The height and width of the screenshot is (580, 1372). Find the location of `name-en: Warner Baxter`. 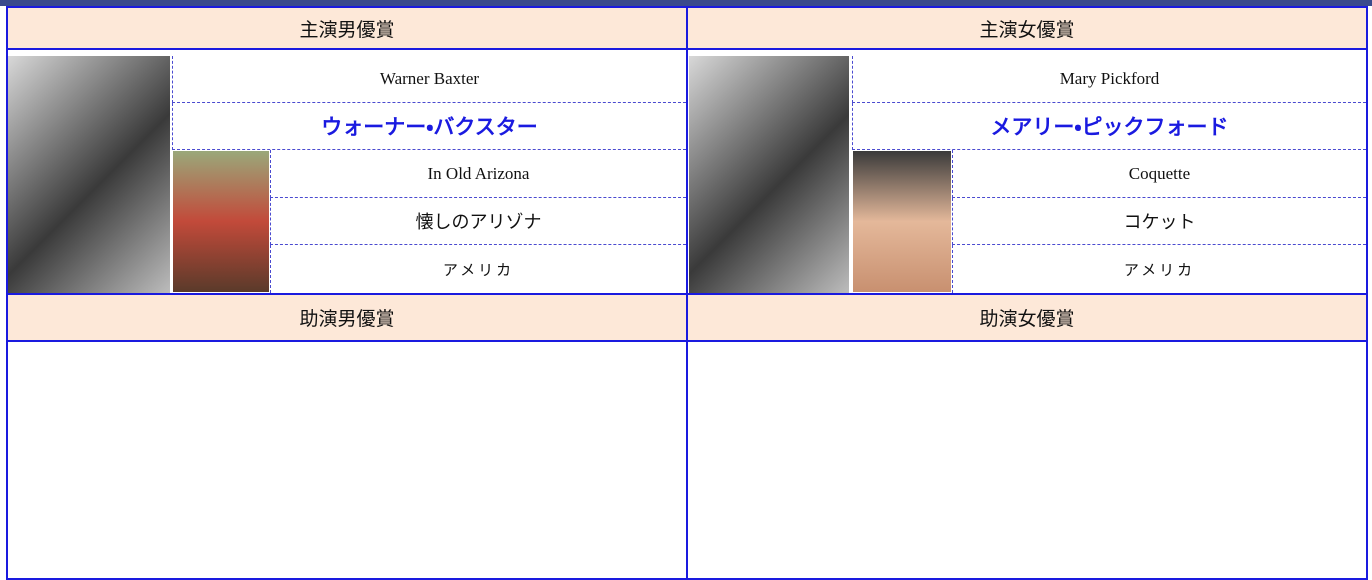

name-en: Warner Baxter is located at coordinates (429, 79).